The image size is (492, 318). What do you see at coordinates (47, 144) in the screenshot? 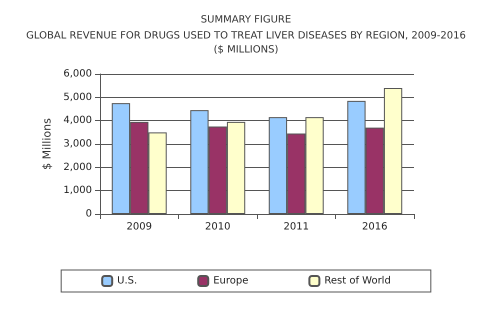
I see `y-axis-title: $ Millions` at bounding box center [47, 144].